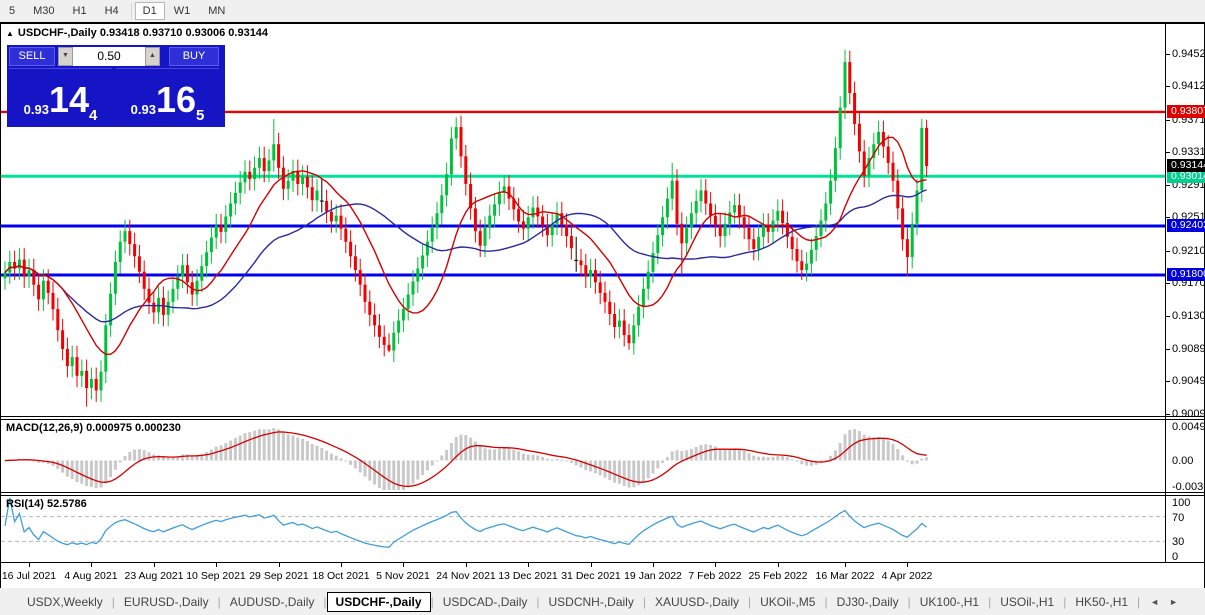 The image size is (1205, 615). I want to click on collapse-triangle-icon: ▲, so click(10, 33).